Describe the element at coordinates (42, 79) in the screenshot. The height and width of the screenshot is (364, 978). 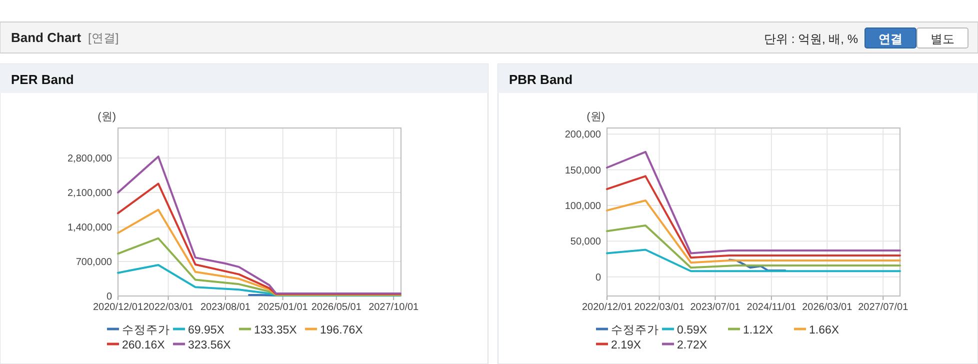
I see `chart-title: PER Band` at that location.